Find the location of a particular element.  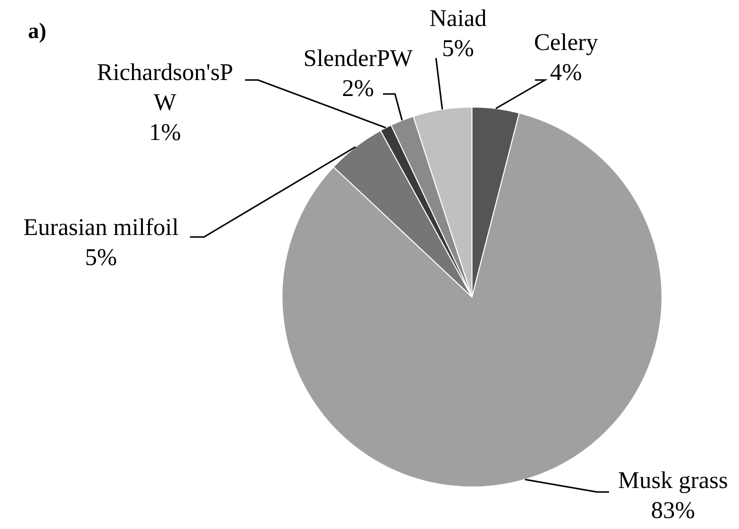

slice-label: Musk grass is located at coordinates (673, 481).